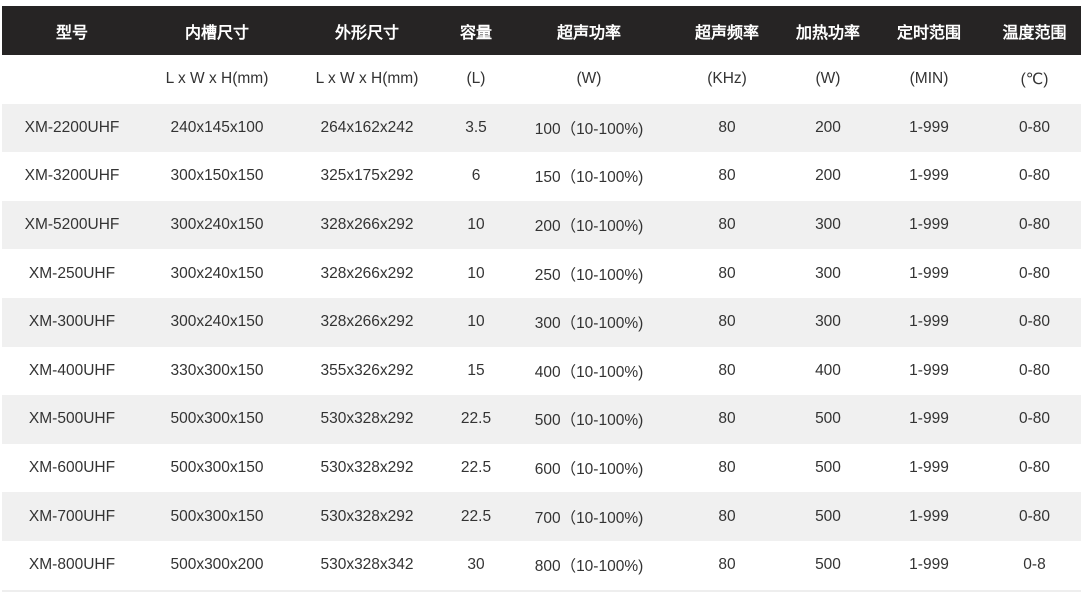  I want to click on unit-cell: (L), so click(476, 79).